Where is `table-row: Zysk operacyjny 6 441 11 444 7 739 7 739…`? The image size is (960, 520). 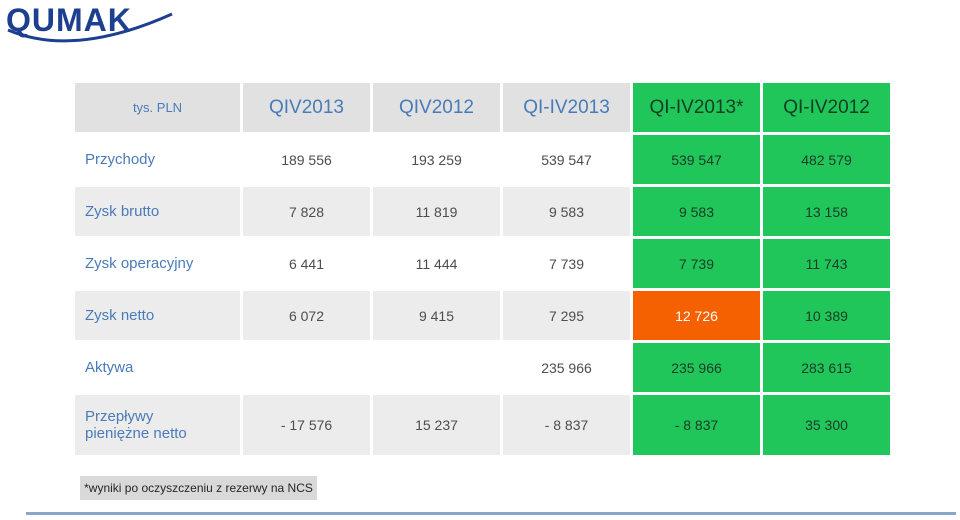
table-row: Zysk operacyjny 6 441 11 444 7 739 7 739… is located at coordinates (482, 263).